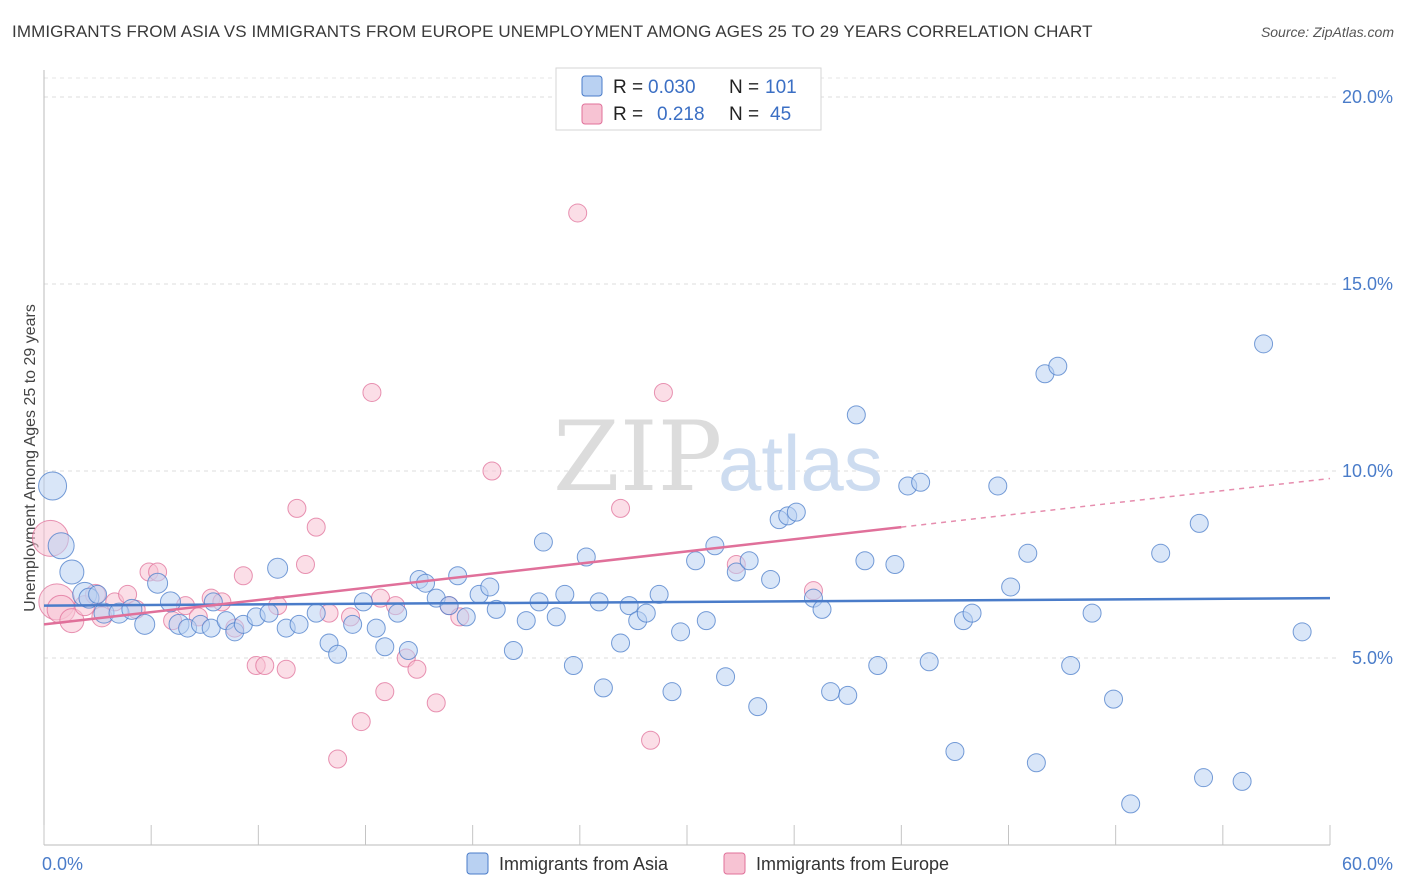 This screenshot has height=892, width=1406. Describe the element at coordinates (687, 835) in the screenshot. I see `x-ticks` at that location.